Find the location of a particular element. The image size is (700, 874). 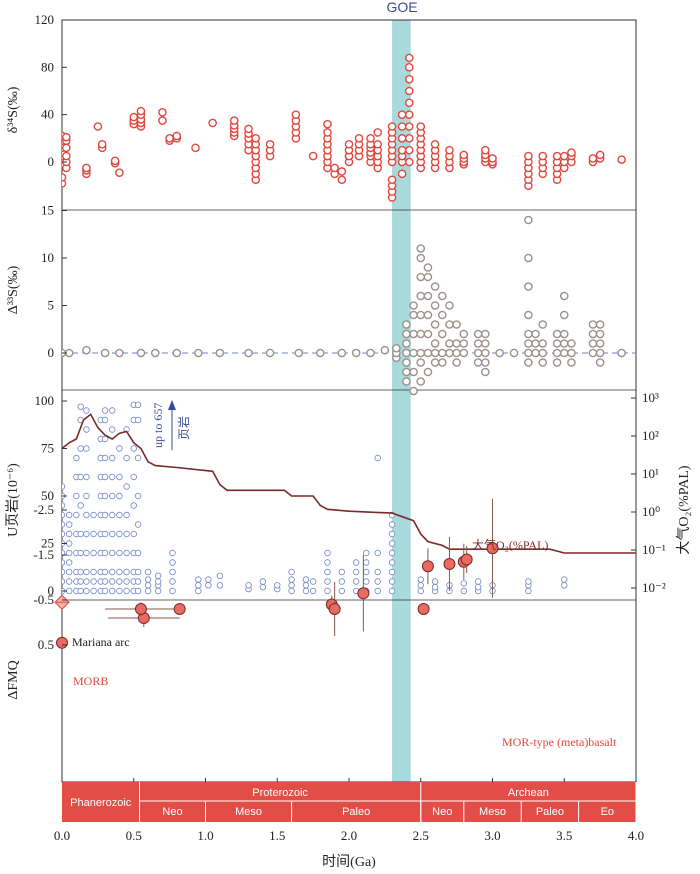

eon-label: Archean is located at coordinates (528, 793).